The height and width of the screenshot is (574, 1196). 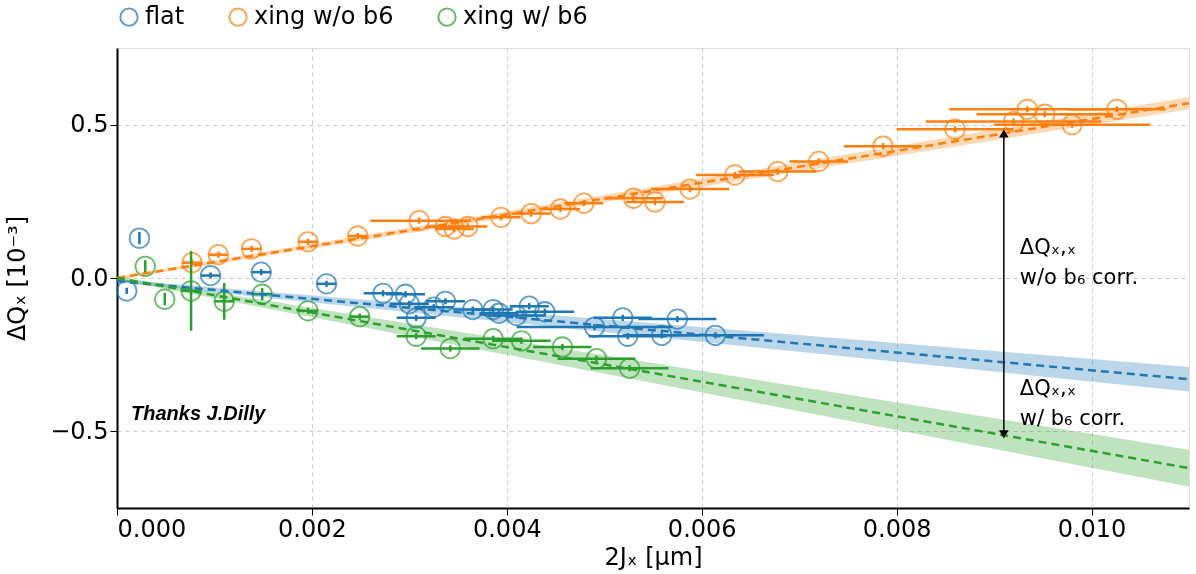 I want to click on annotation: ΔQₓ,ₓ w/o b₆ corr., so click(x=1079, y=261).